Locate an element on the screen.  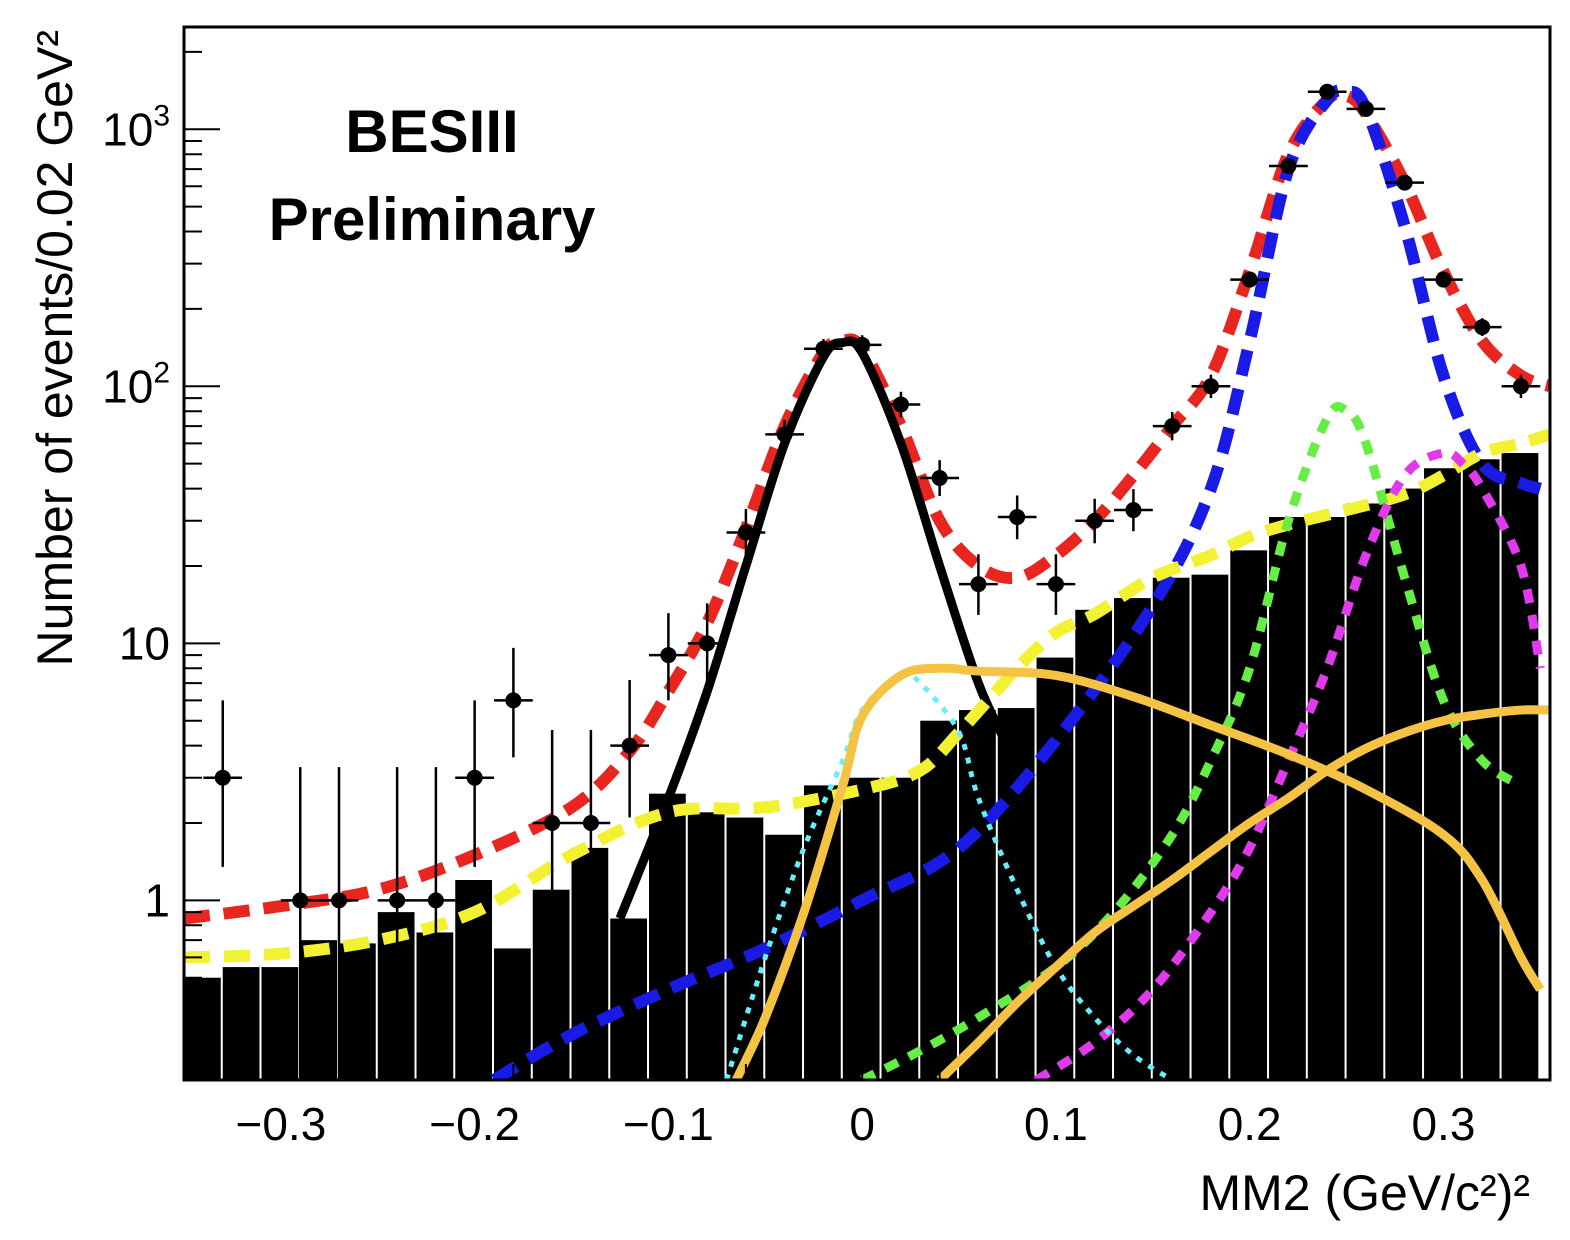
annotation-preliminary: Preliminary is located at coordinates (432, 219).